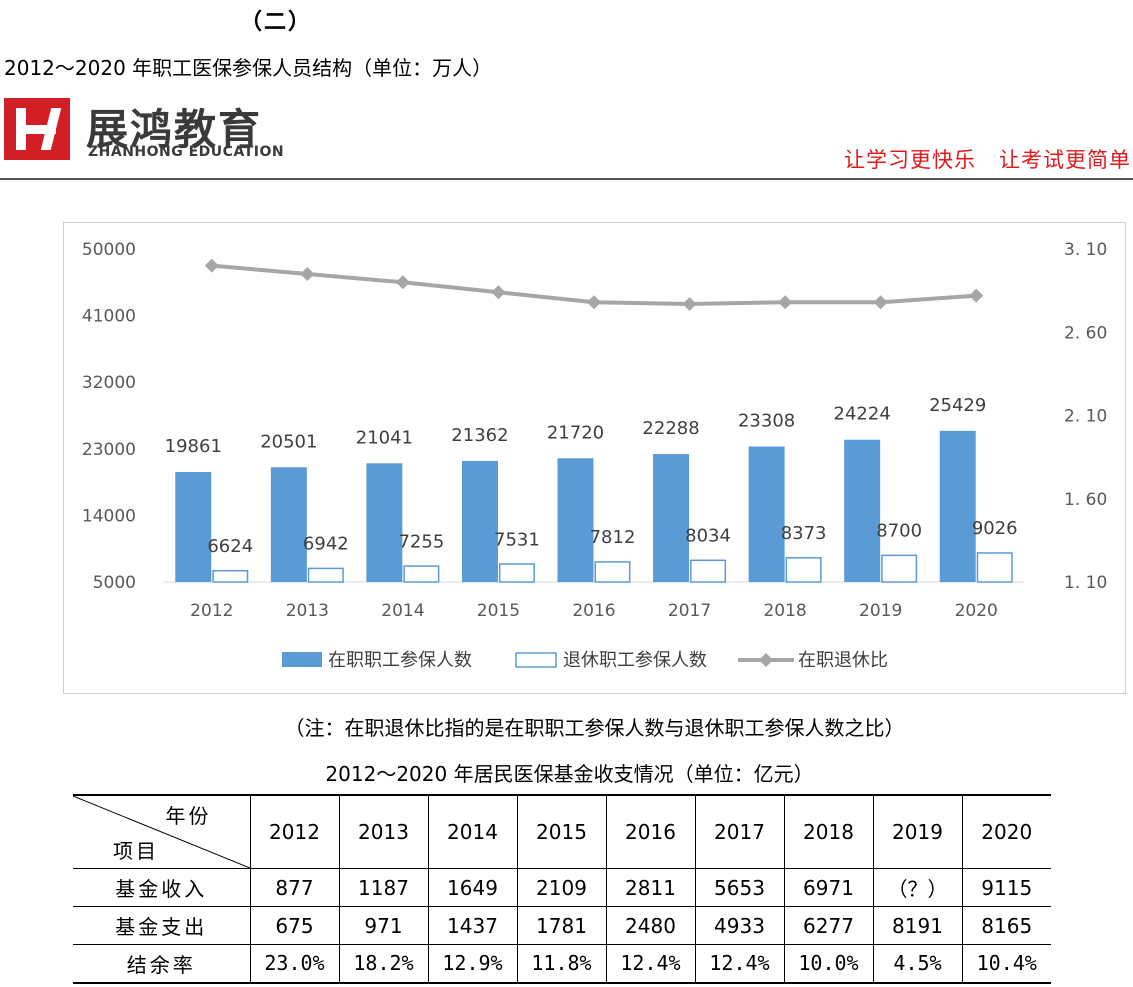 This screenshot has width=1133, height=987. I want to click on diagonal-divider, so click(161, 832).